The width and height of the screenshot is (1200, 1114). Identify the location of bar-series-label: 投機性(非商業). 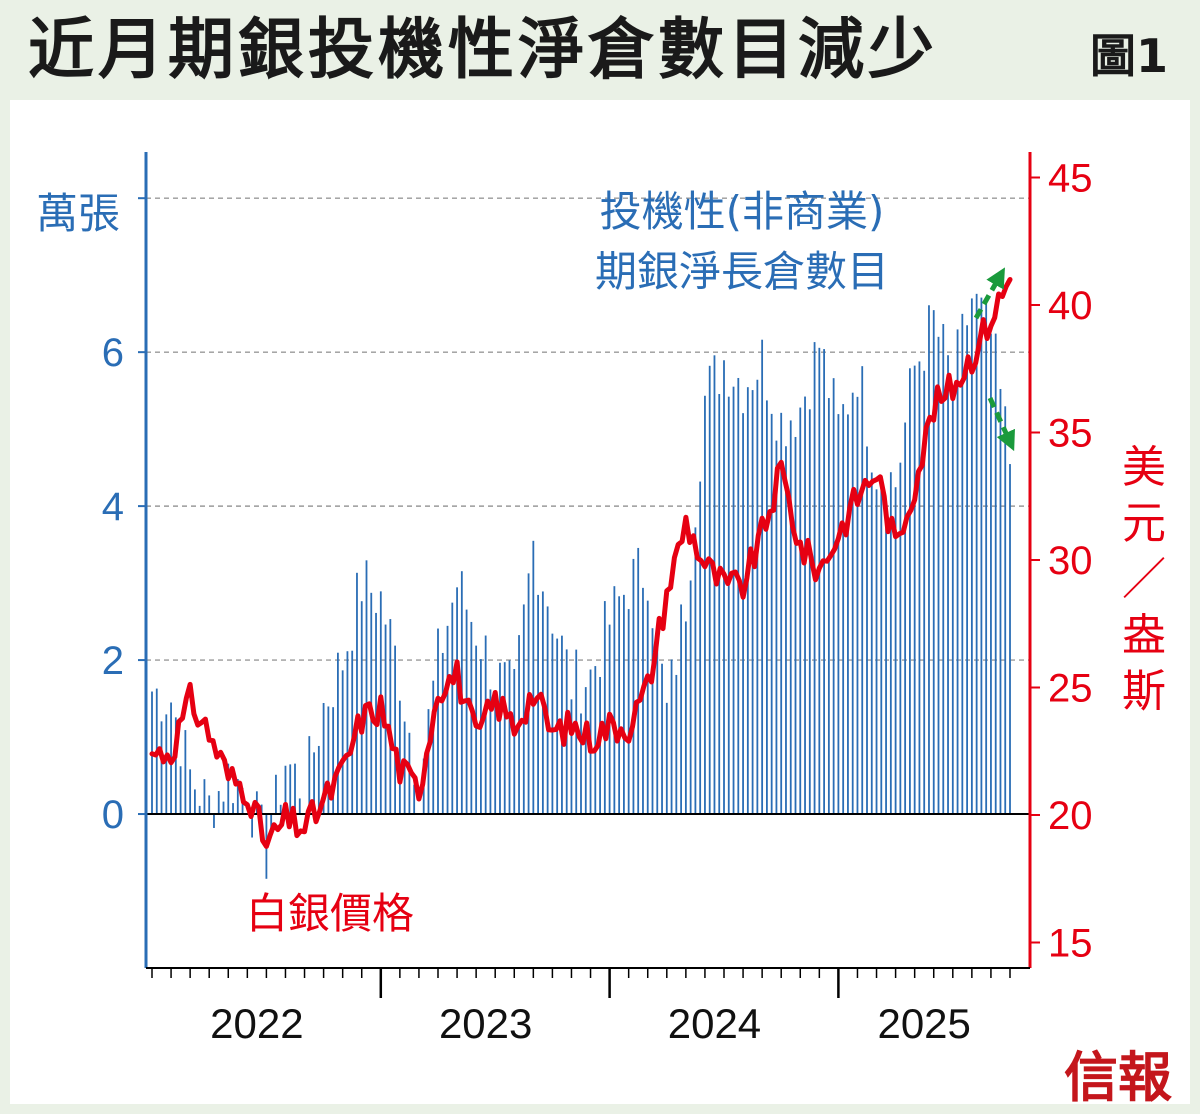
(742, 211).